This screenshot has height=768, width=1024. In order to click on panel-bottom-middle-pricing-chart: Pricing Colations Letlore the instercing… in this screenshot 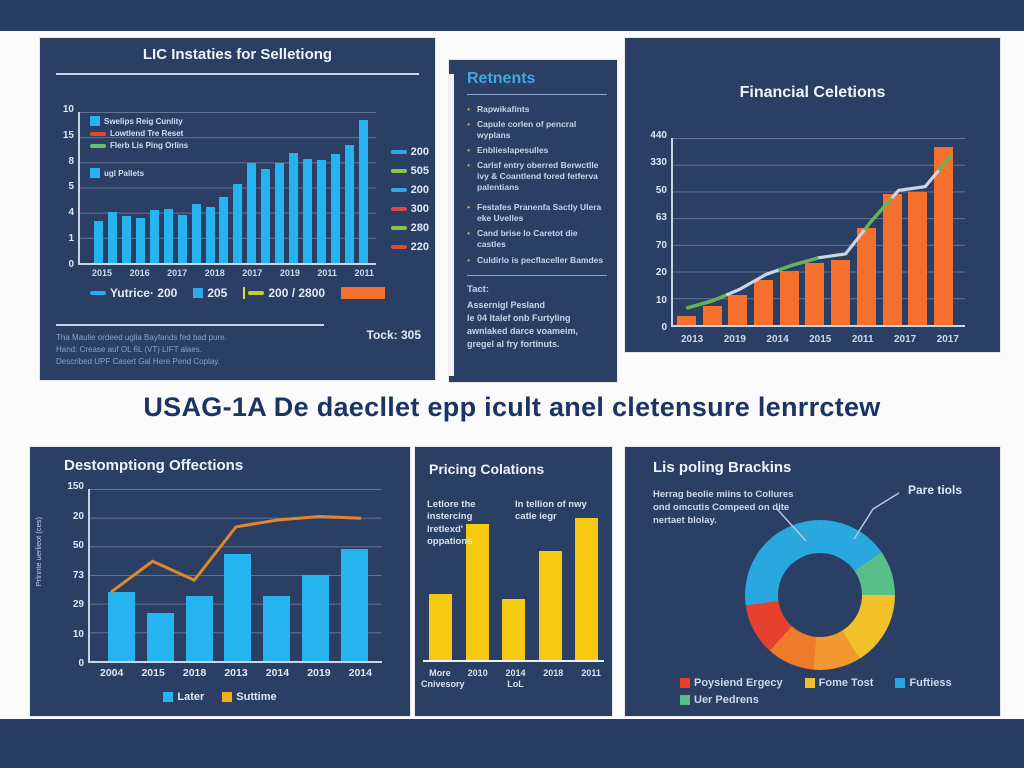, I will do `click(513, 581)`.